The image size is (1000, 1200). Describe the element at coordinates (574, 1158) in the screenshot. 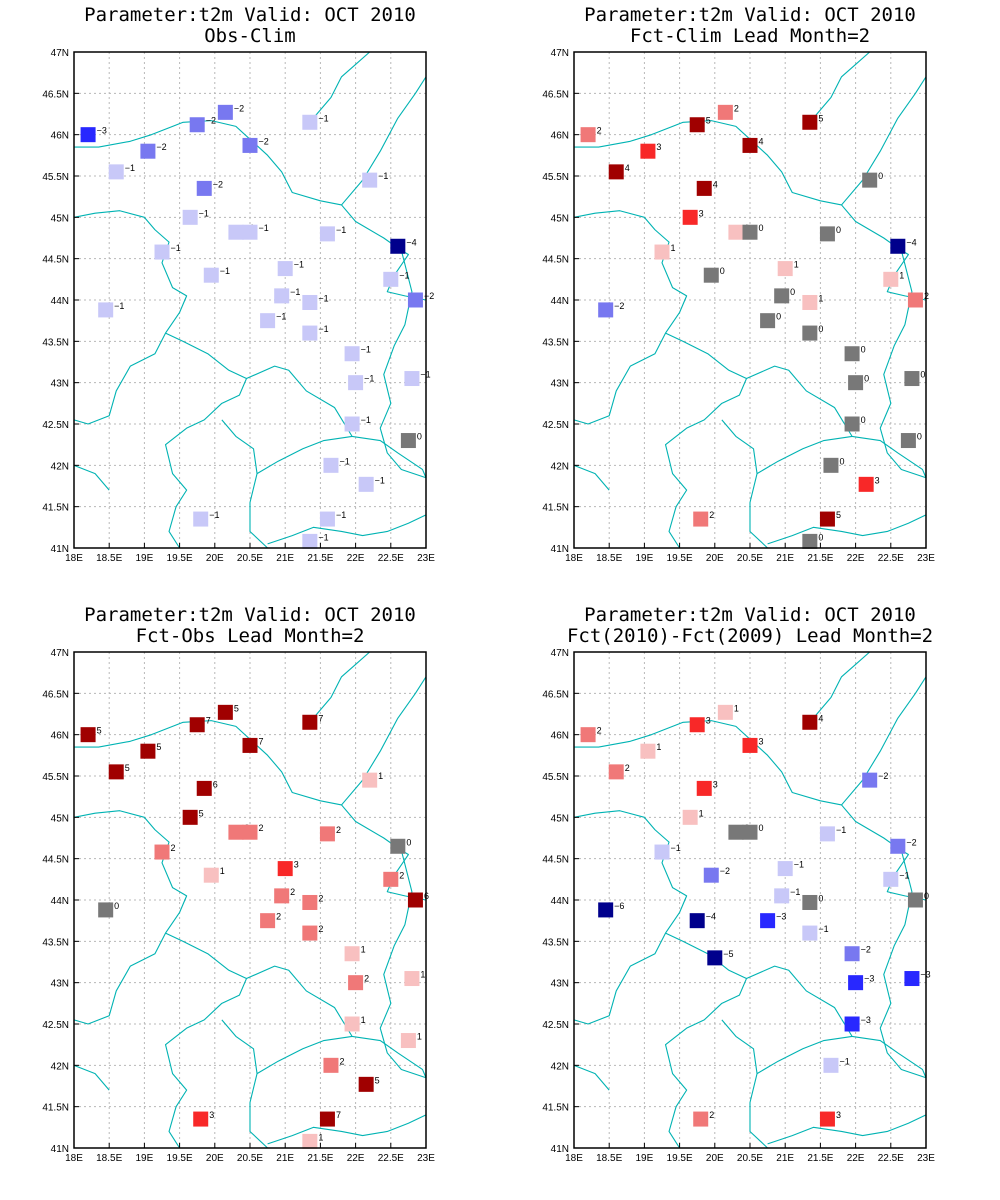

I see `x-tick-label: 18E` at that location.